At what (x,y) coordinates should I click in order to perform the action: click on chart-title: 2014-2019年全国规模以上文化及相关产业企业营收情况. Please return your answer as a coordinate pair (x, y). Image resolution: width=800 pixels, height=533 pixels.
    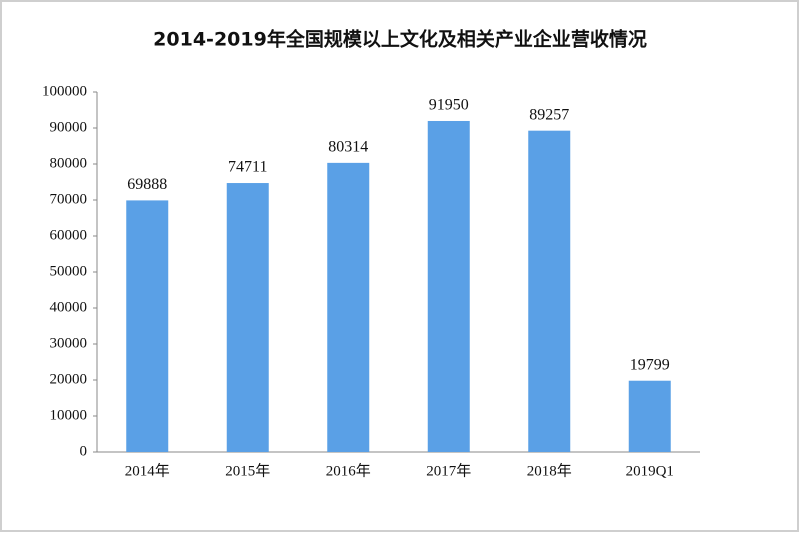
    Looking at the image, I should click on (400, 39).